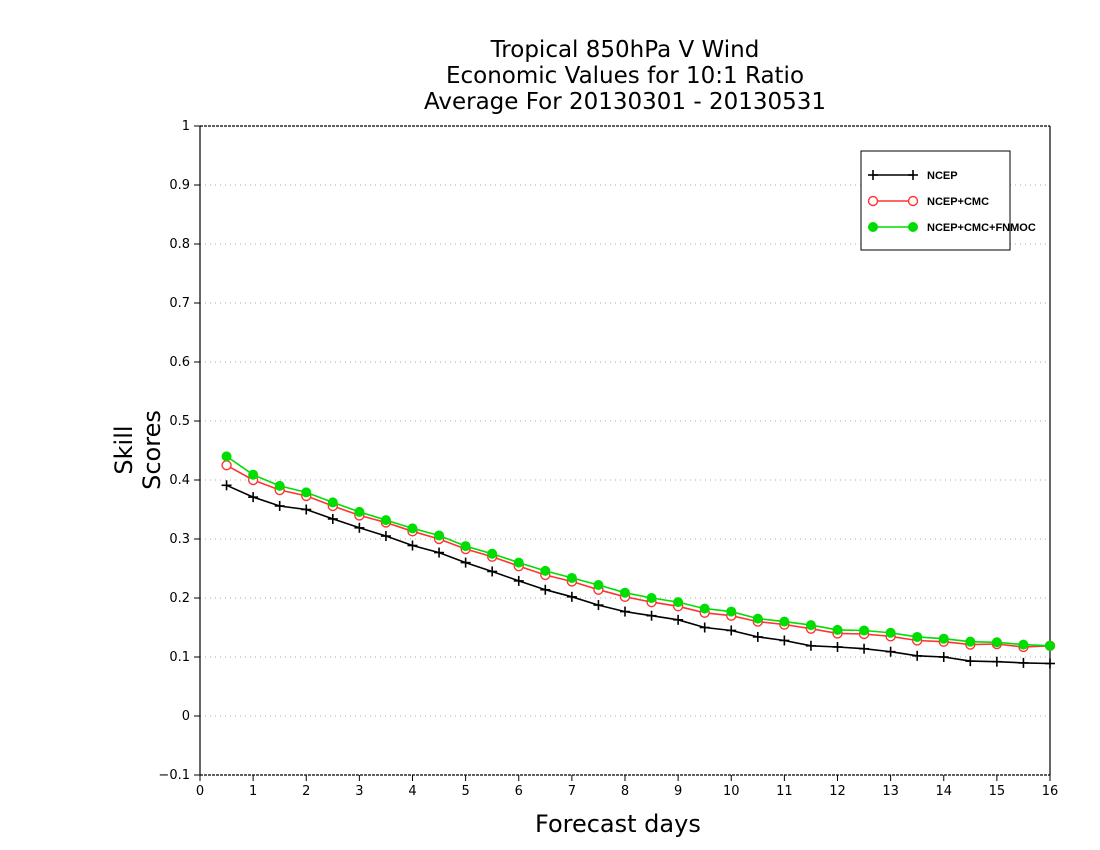  I want to click on x-tick-label: 11, so click(784, 791).